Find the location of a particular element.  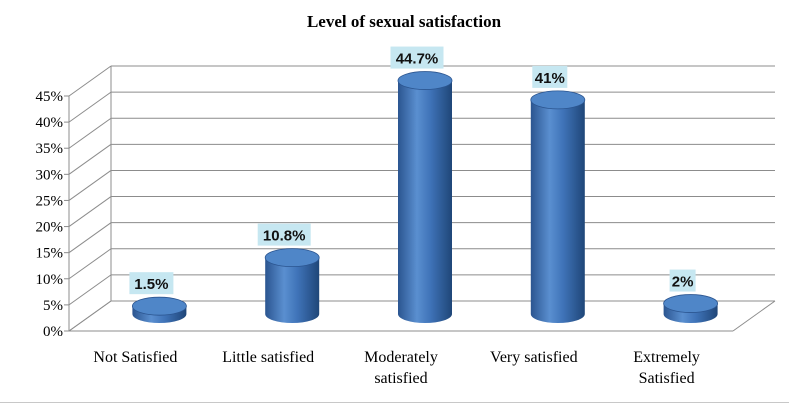

y-tick-label: 35% is located at coordinates (50, 149).